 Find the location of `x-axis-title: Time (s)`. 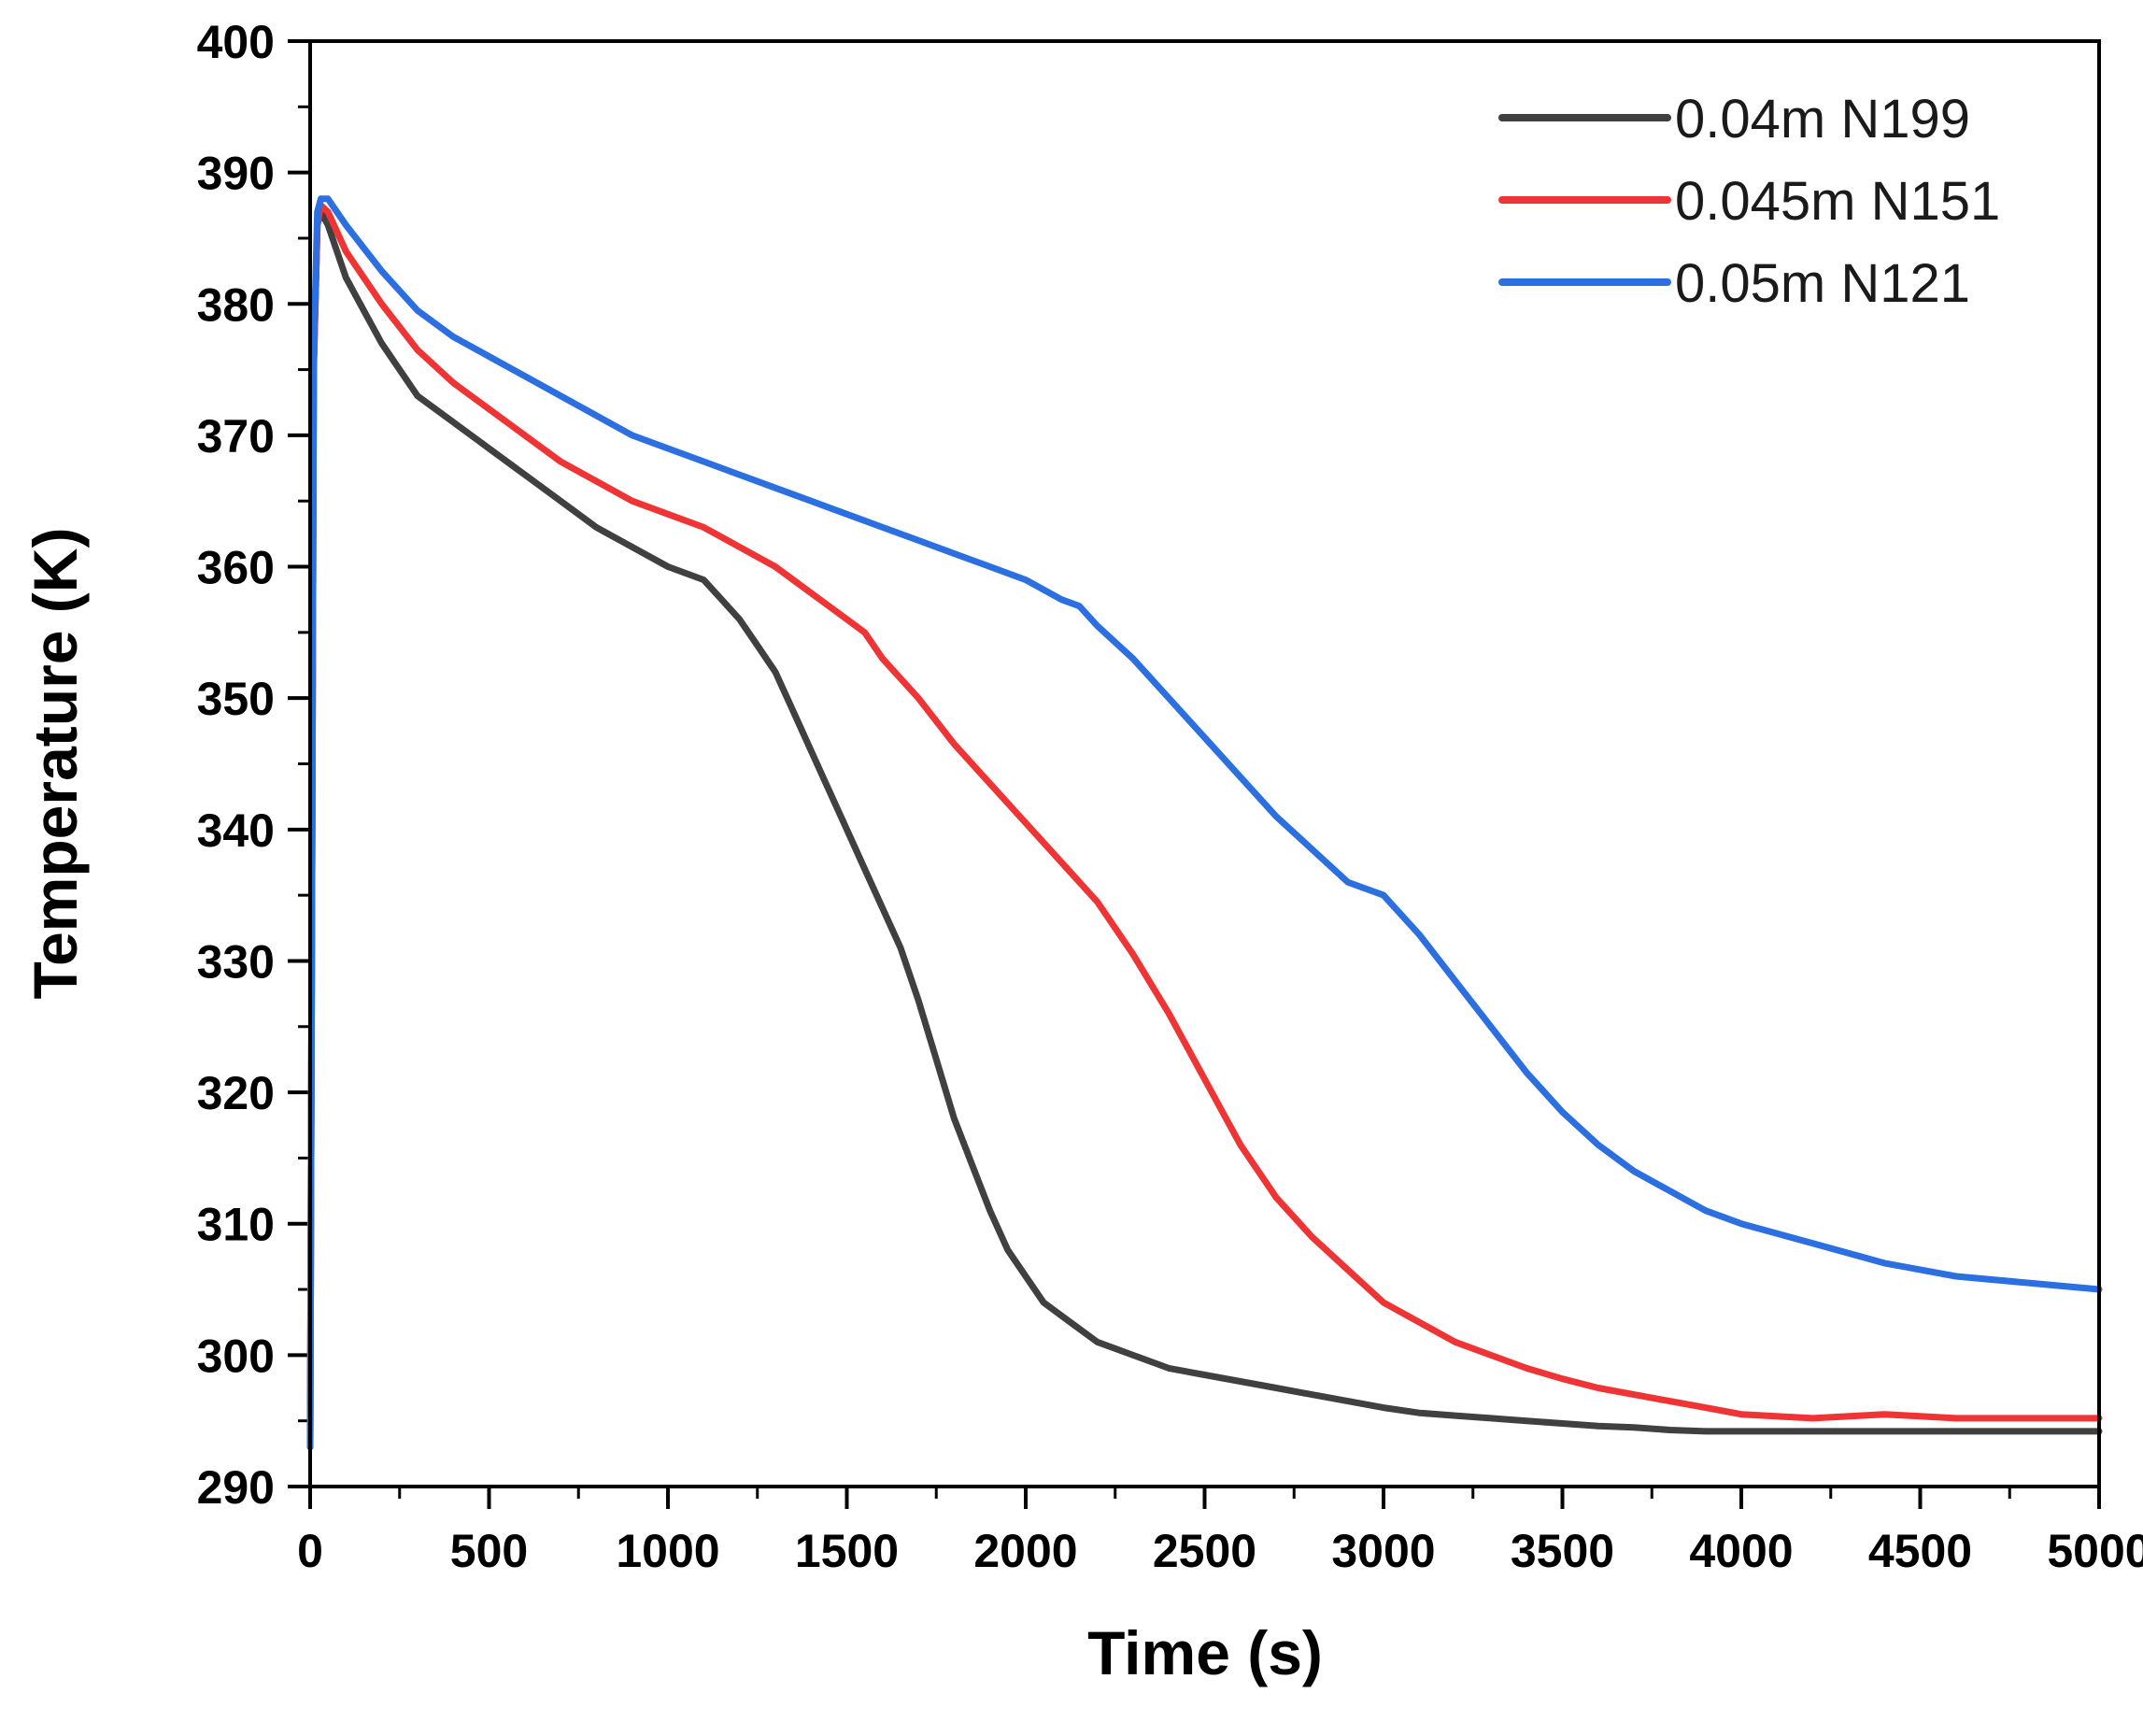

x-axis-title: Time (s) is located at coordinates (1205, 1652).